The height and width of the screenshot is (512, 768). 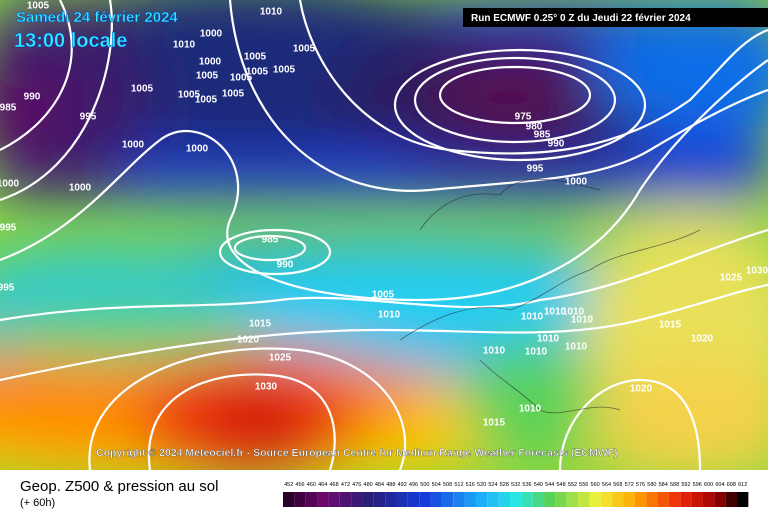 I want to click on scale-label: 600, so click(x=708, y=485).